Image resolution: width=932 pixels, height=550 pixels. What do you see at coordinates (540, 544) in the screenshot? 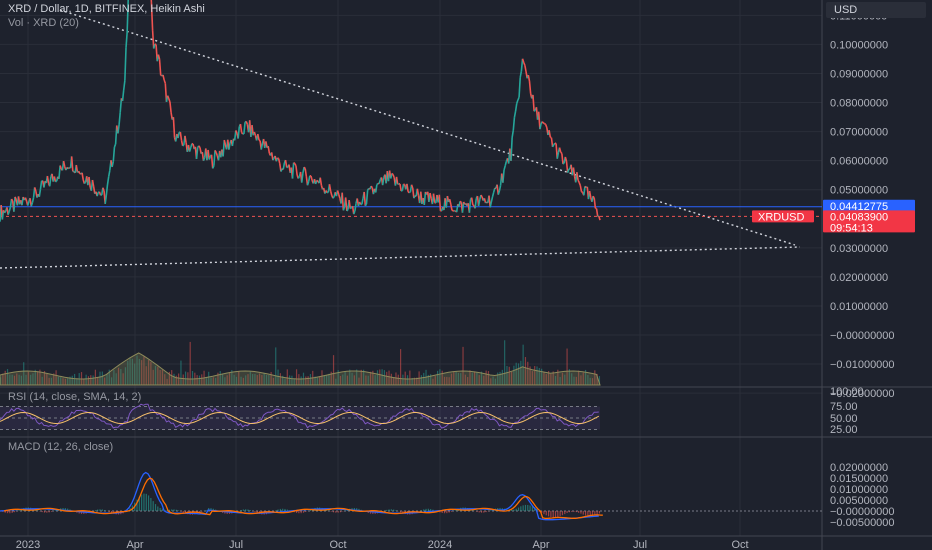
I see `time-tick-label: Apr` at bounding box center [540, 544].